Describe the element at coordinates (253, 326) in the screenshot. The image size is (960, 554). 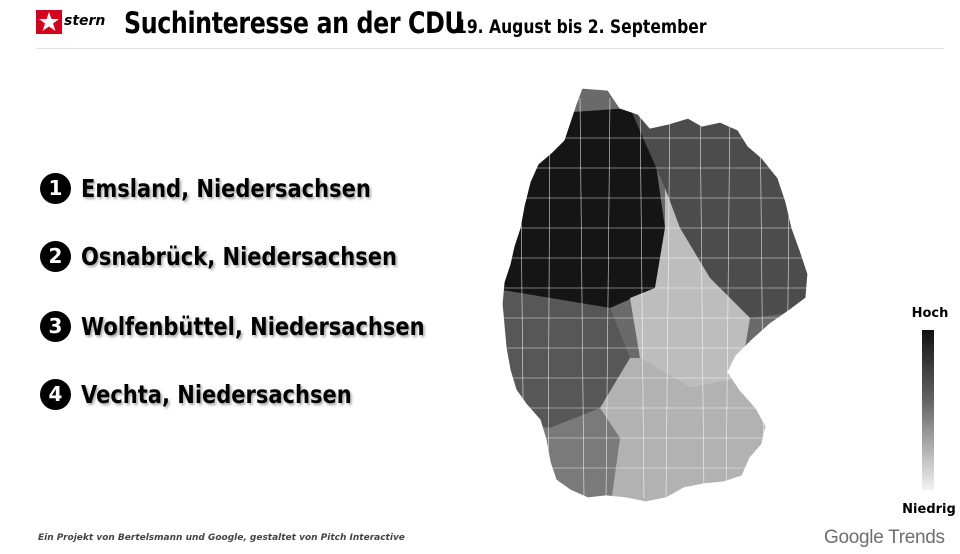
I see `rank-label: Wolfenbüttel, Niedersachsen` at that location.